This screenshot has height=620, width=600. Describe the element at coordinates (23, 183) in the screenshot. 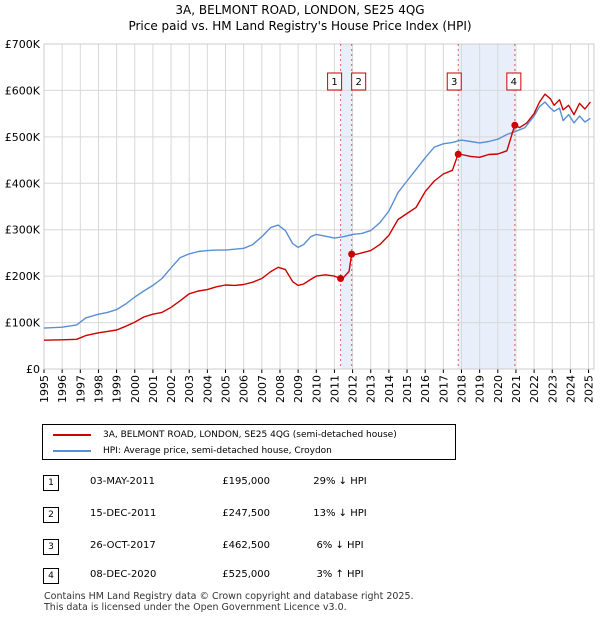

I see `y-tick-label: £400K` at that location.